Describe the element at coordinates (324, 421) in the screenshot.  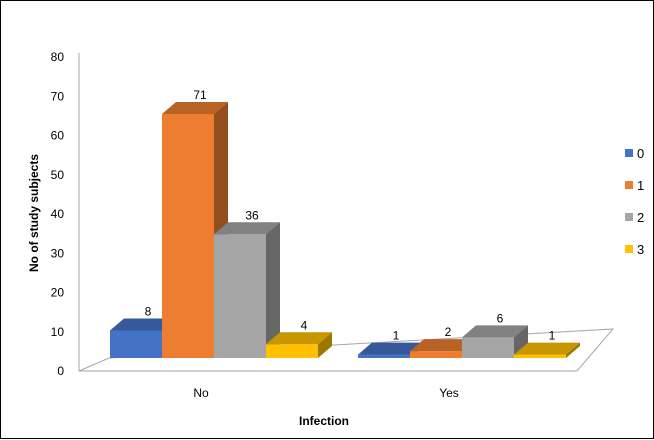
I see `x-axis-title: Infection` at that location.